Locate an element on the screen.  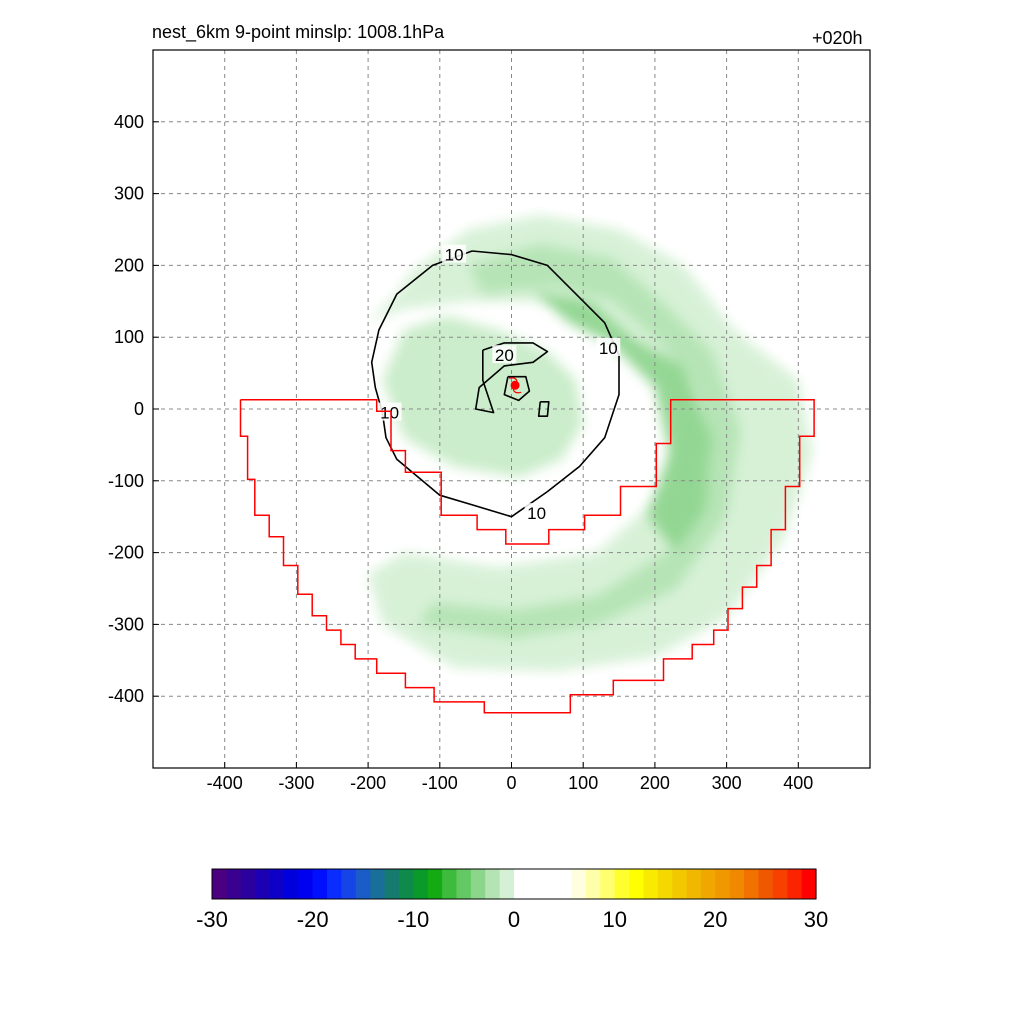
colorbar-tick-label: -10 is located at coordinates (413, 919).